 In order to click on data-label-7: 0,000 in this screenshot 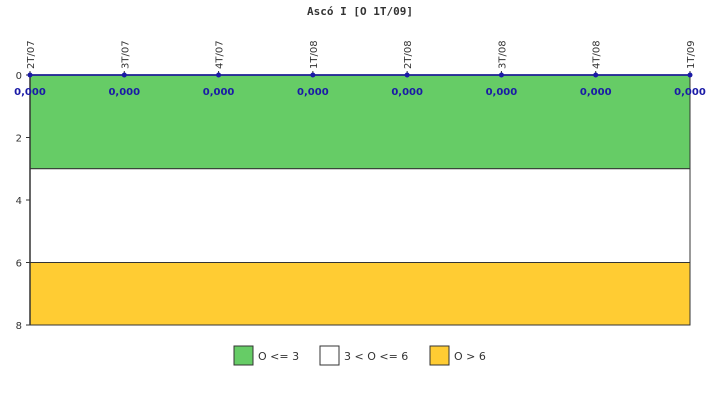, I will do `click(690, 92)`.